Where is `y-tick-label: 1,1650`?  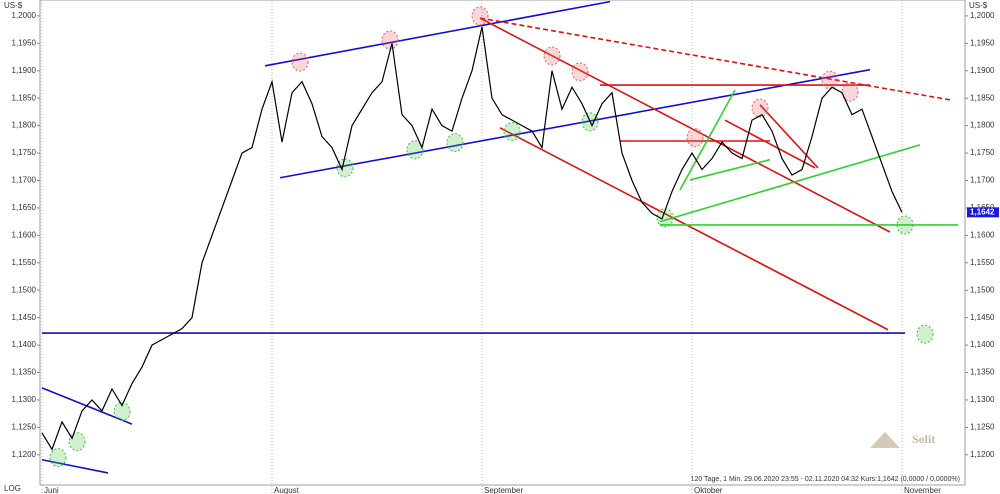 y-tick-label: 1,1650 is located at coordinates (24, 207).